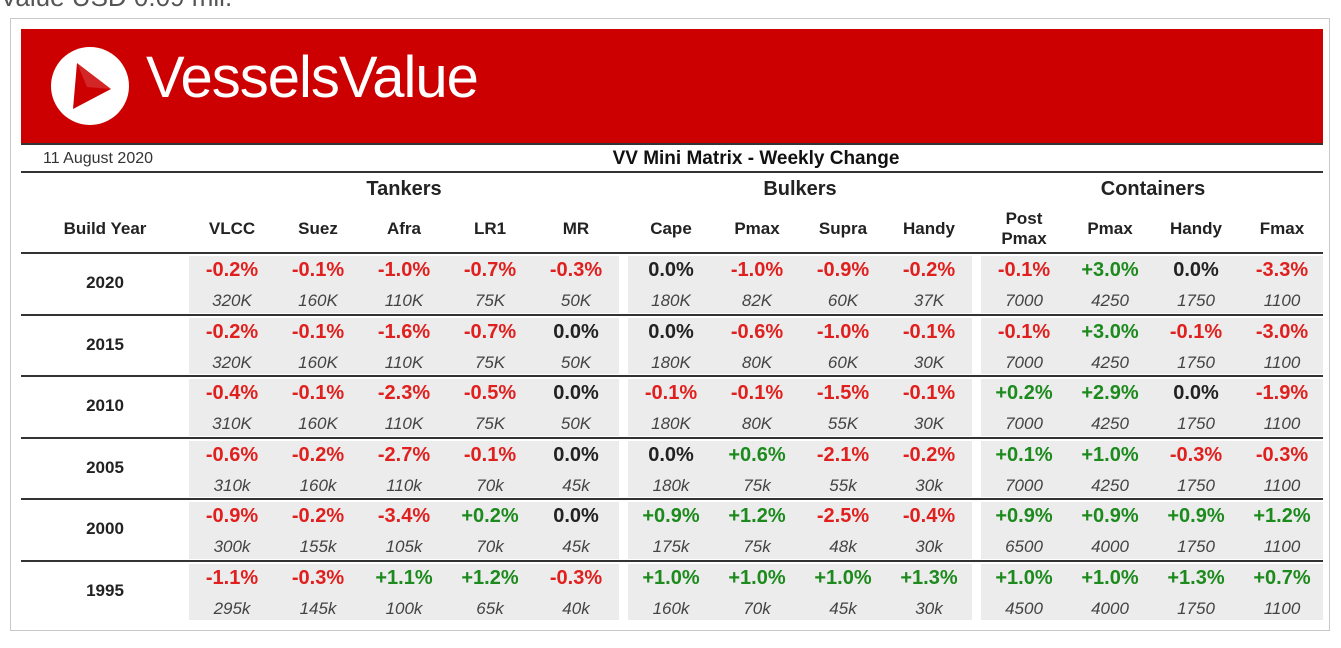  Describe the element at coordinates (843, 516) in the screenshot. I see `weekly-change-value: -2.5%` at that location.